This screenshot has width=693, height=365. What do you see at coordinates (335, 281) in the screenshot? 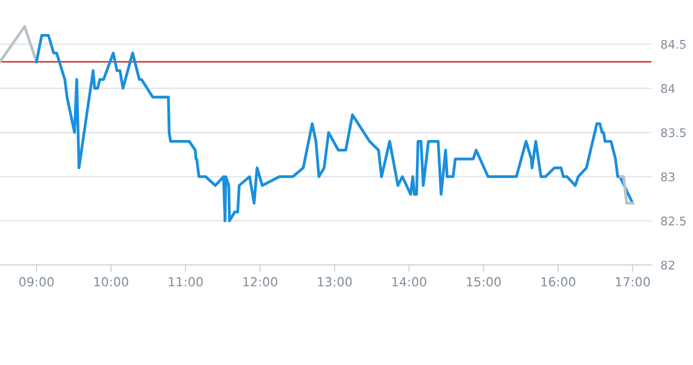
I see `x-tick-label: 13:00` at bounding box center [335, 281].